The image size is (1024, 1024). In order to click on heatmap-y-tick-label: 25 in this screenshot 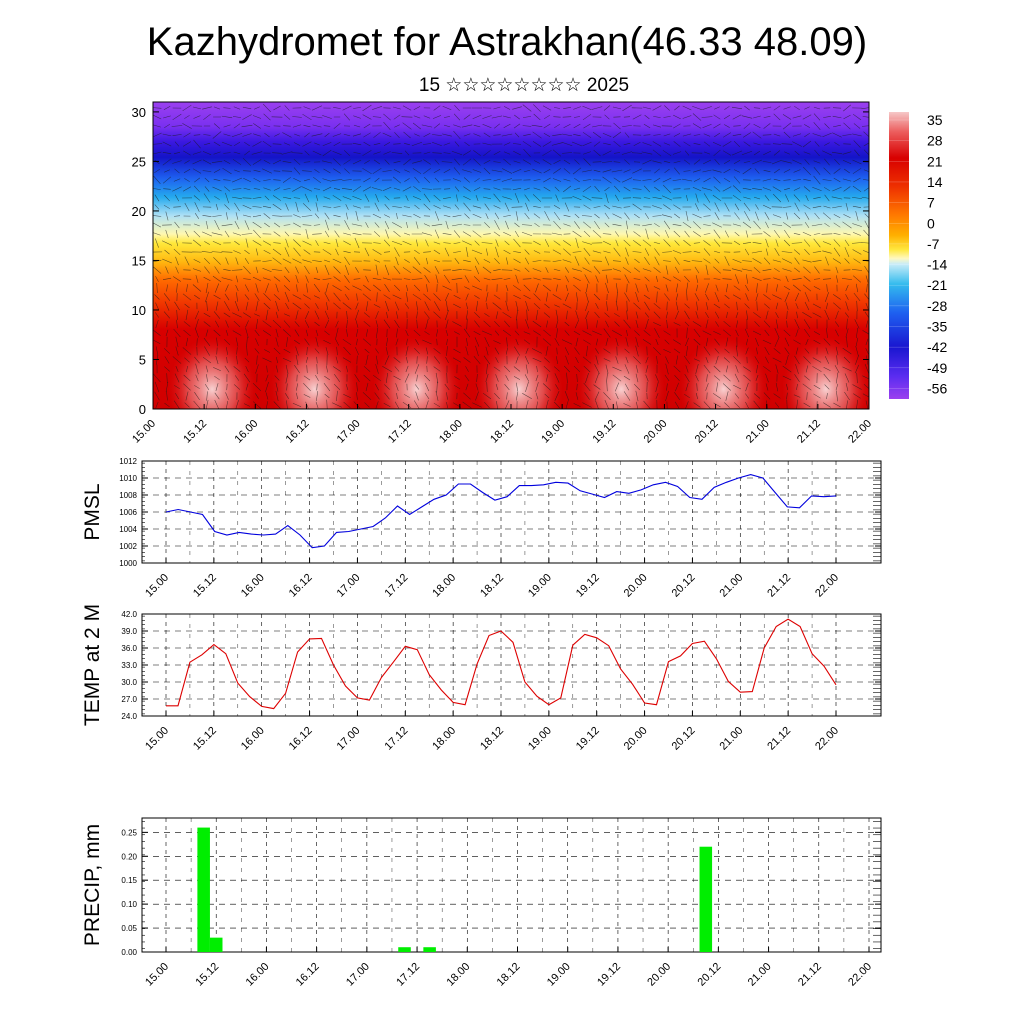, I will do `click(139, 161)`.